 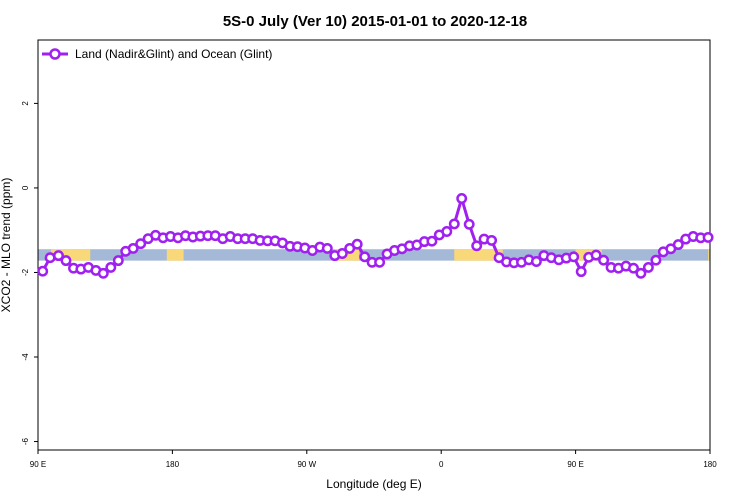 What do you see at coordinates (374, 255) in the screenshot?
I see `ocean-band` at bounding box center [374, 255].